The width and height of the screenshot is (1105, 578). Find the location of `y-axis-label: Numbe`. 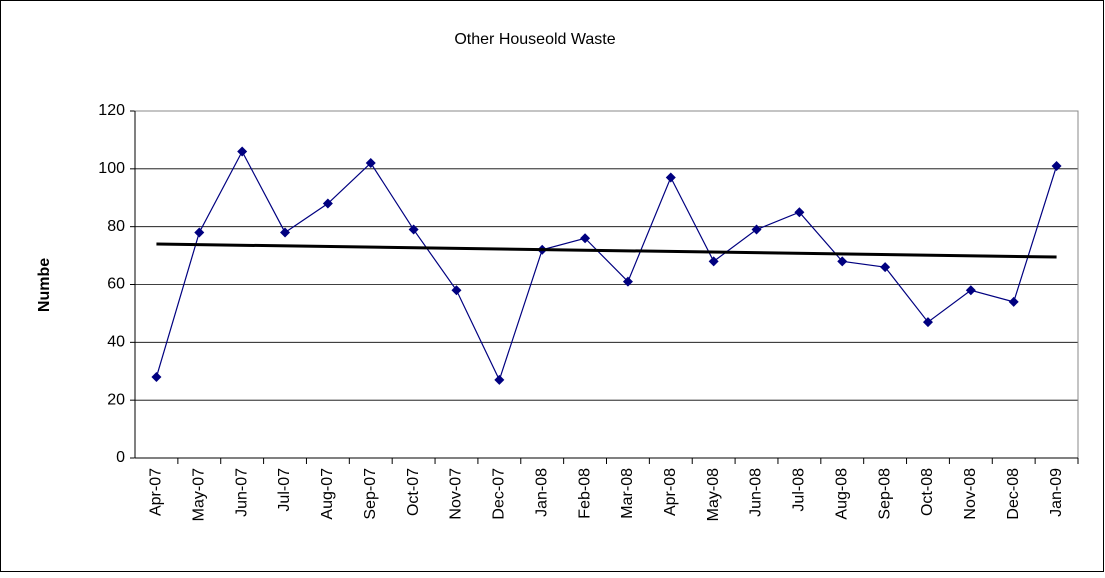

y-axis-label: Numbe is located at coordinates (44, 285).